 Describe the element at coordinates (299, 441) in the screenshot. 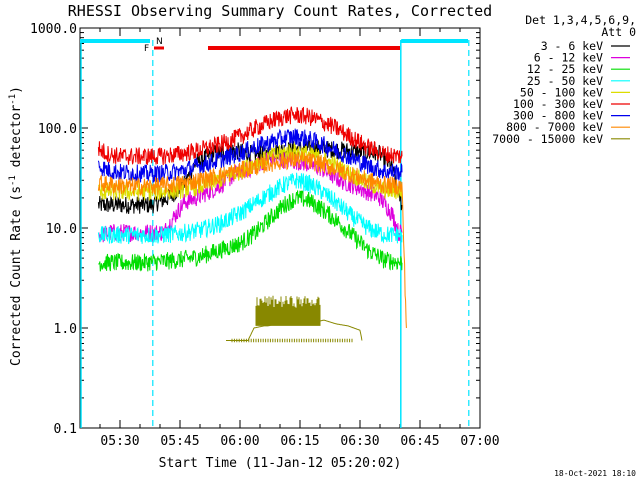

I see `x-tick-label: 06:15` at that location.